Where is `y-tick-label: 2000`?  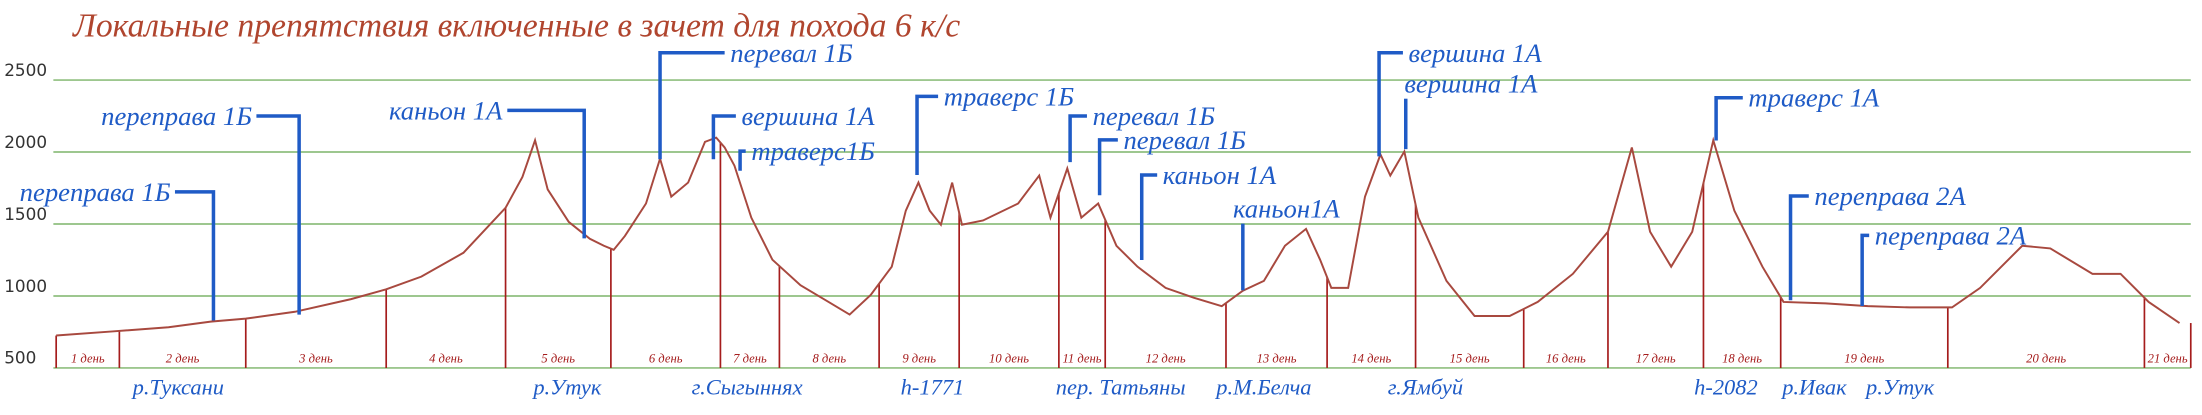 y-tick-label: 2000 is located at coordinates (25, 142).